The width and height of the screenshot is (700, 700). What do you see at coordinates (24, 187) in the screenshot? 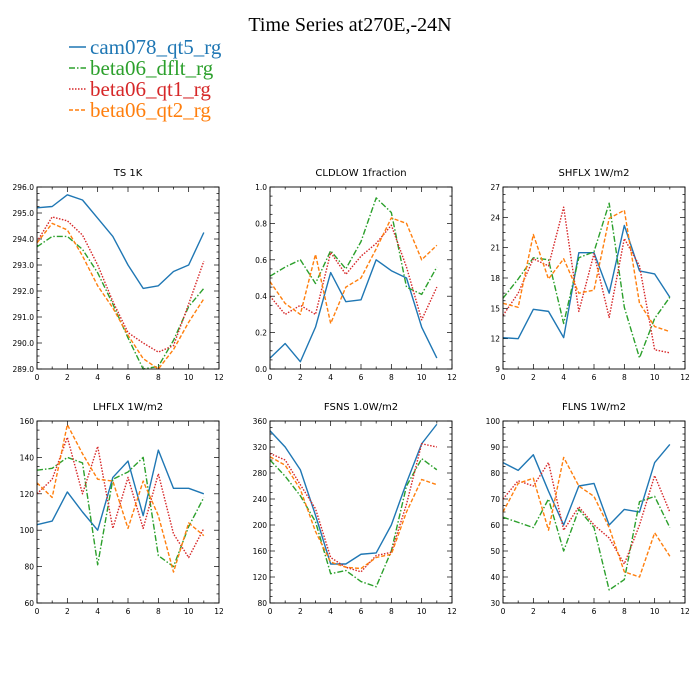
I see `y-tick-label: 296.0` at bounding box center [24, 187].